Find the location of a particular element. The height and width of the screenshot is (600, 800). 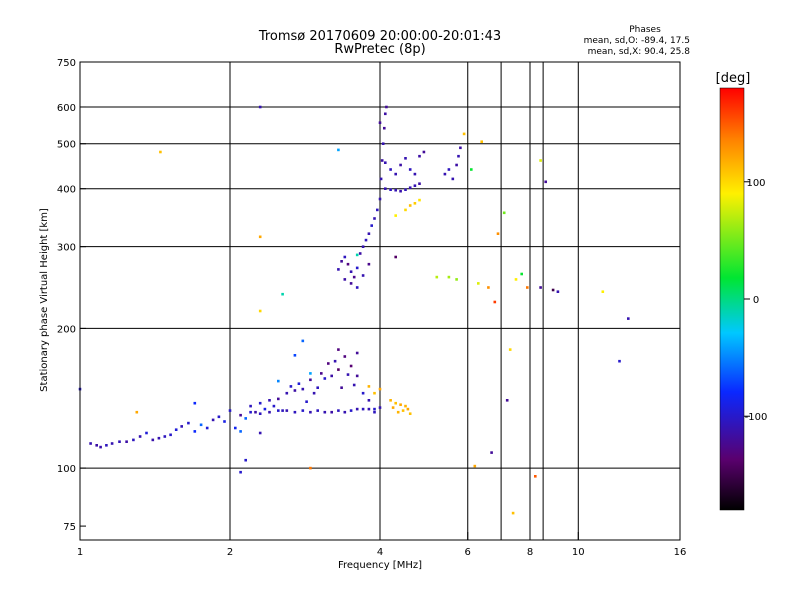

stats-heading: Phases is located at coordinates (645, 30).